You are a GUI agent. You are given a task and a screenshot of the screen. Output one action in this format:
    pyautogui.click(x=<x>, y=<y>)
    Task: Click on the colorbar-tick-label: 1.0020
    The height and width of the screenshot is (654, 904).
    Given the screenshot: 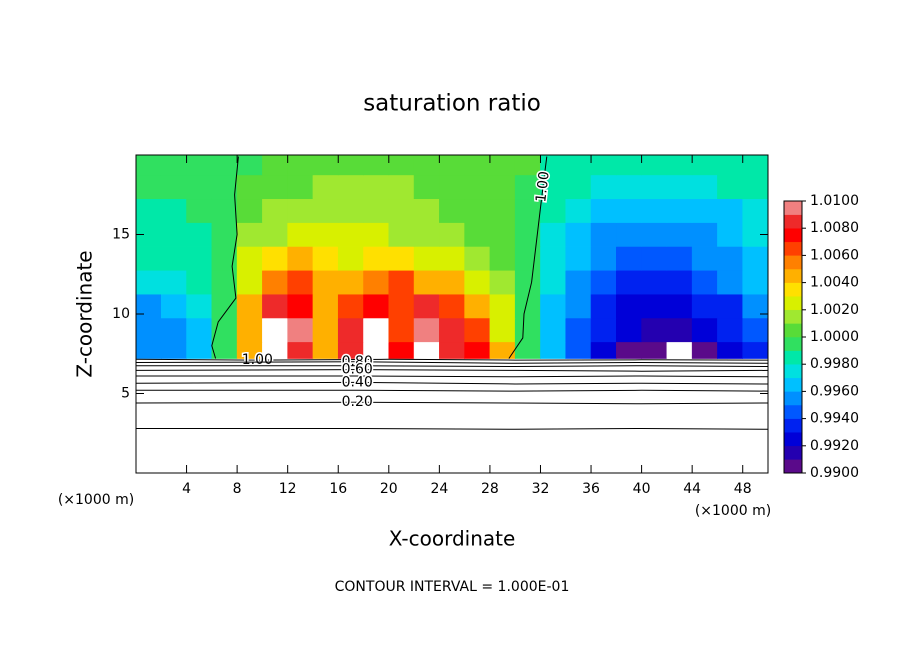 What is the action you would take?
    pyautogui.click(x=834, y=310)
    